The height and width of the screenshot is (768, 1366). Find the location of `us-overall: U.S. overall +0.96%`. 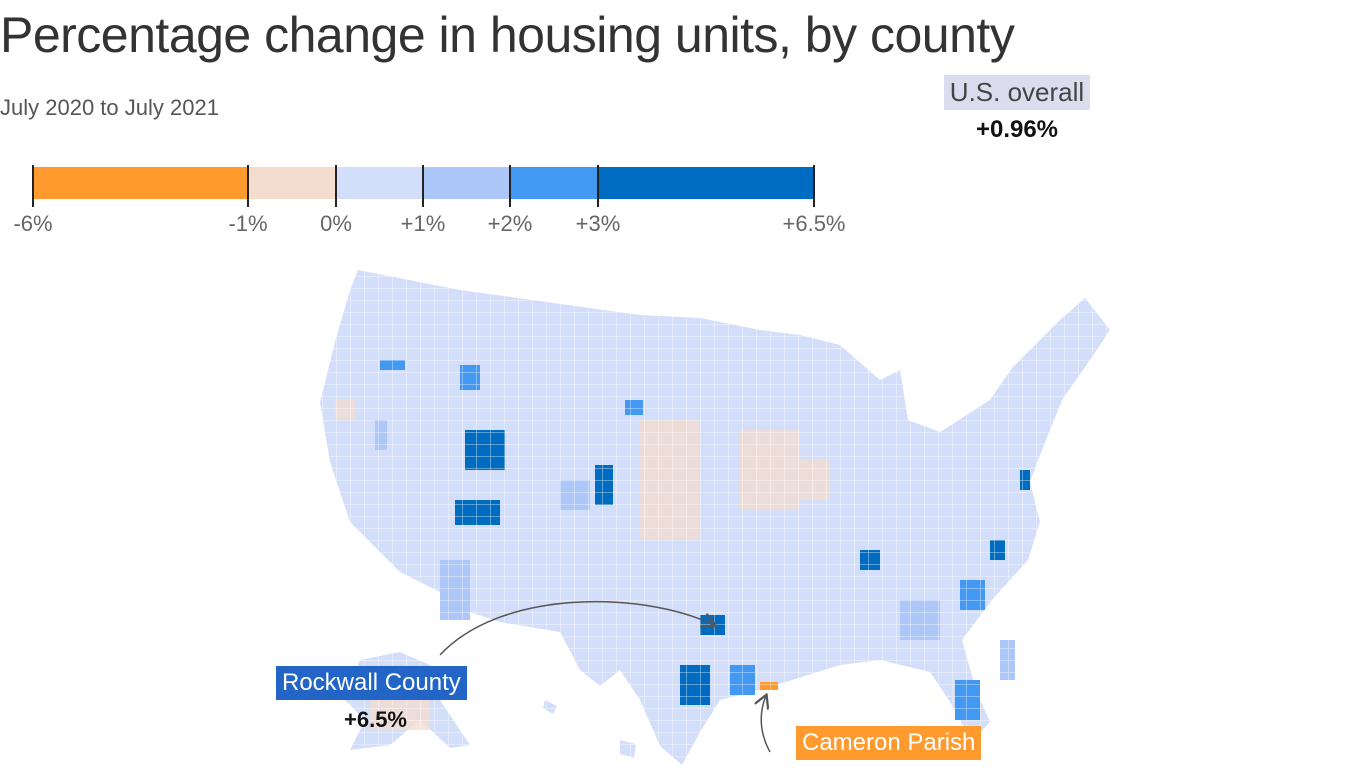

us-overall: U.S. overall +0.96% is located at coordinates (1017, 109).